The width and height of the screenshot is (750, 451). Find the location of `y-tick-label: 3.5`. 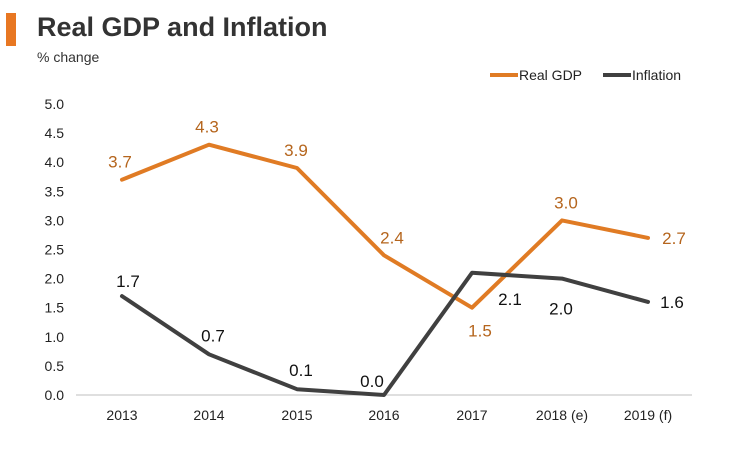

y-tick-label: 3.5 is located at coordinates (55, 191).